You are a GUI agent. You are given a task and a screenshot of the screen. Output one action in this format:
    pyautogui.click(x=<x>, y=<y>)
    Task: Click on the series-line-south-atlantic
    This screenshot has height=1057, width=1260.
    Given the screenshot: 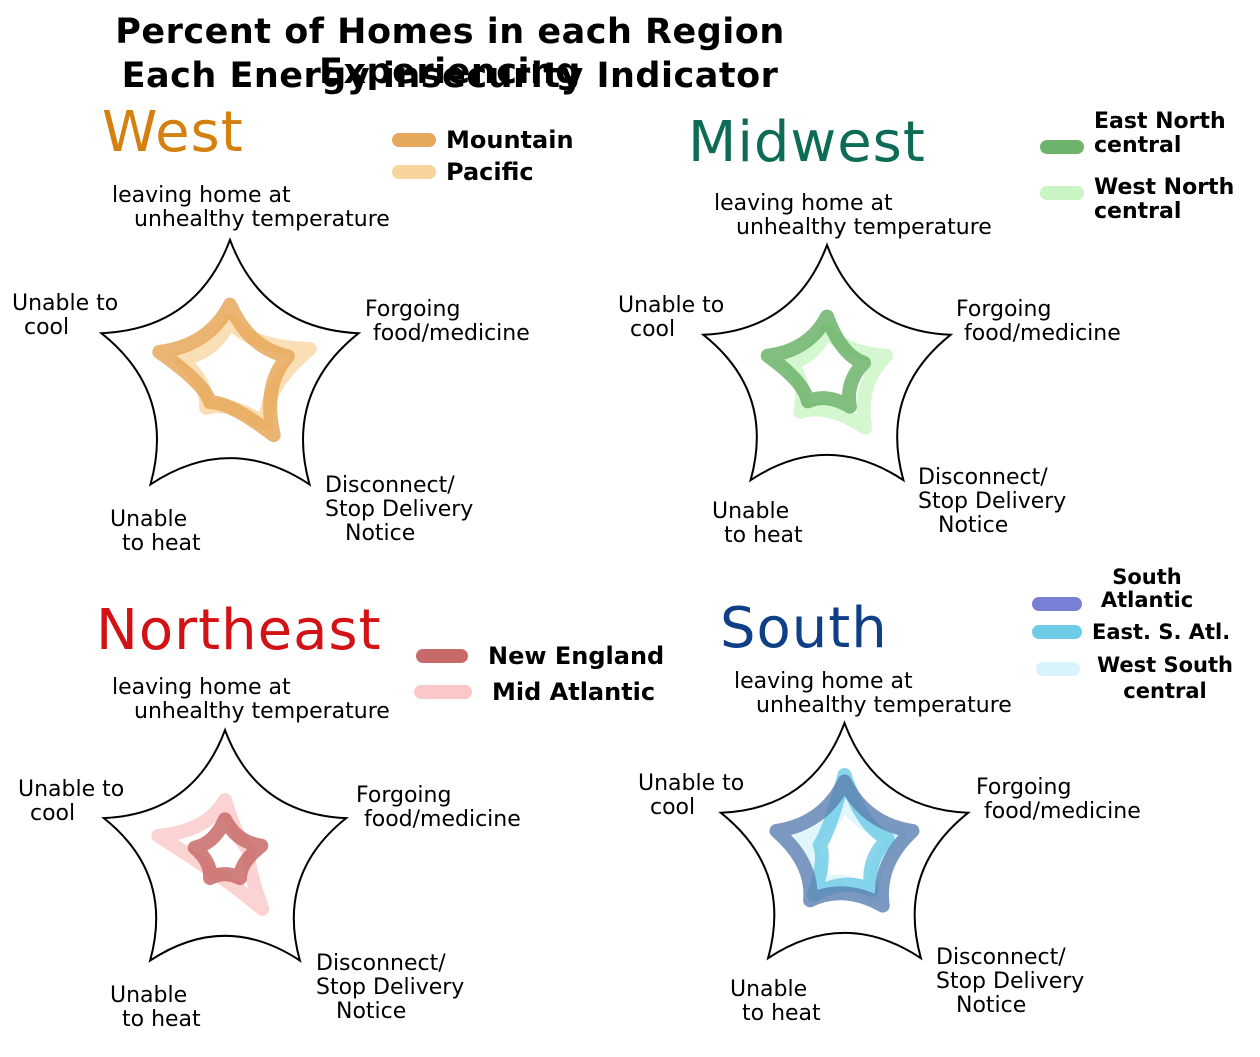 What is the action you would take?
    pyautogui.click(x=844, y=843)
    